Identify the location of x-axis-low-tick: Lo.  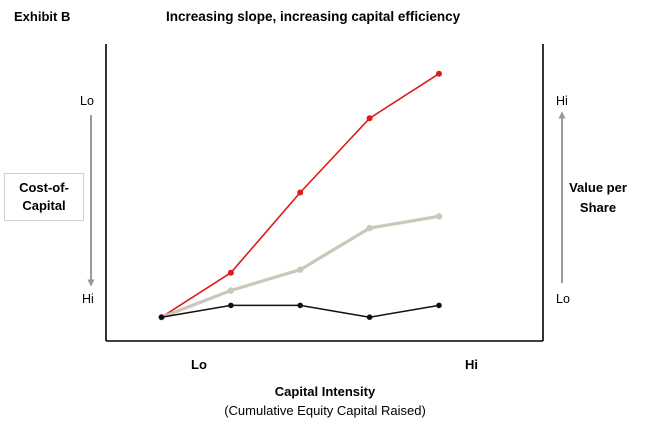
(199, 364).